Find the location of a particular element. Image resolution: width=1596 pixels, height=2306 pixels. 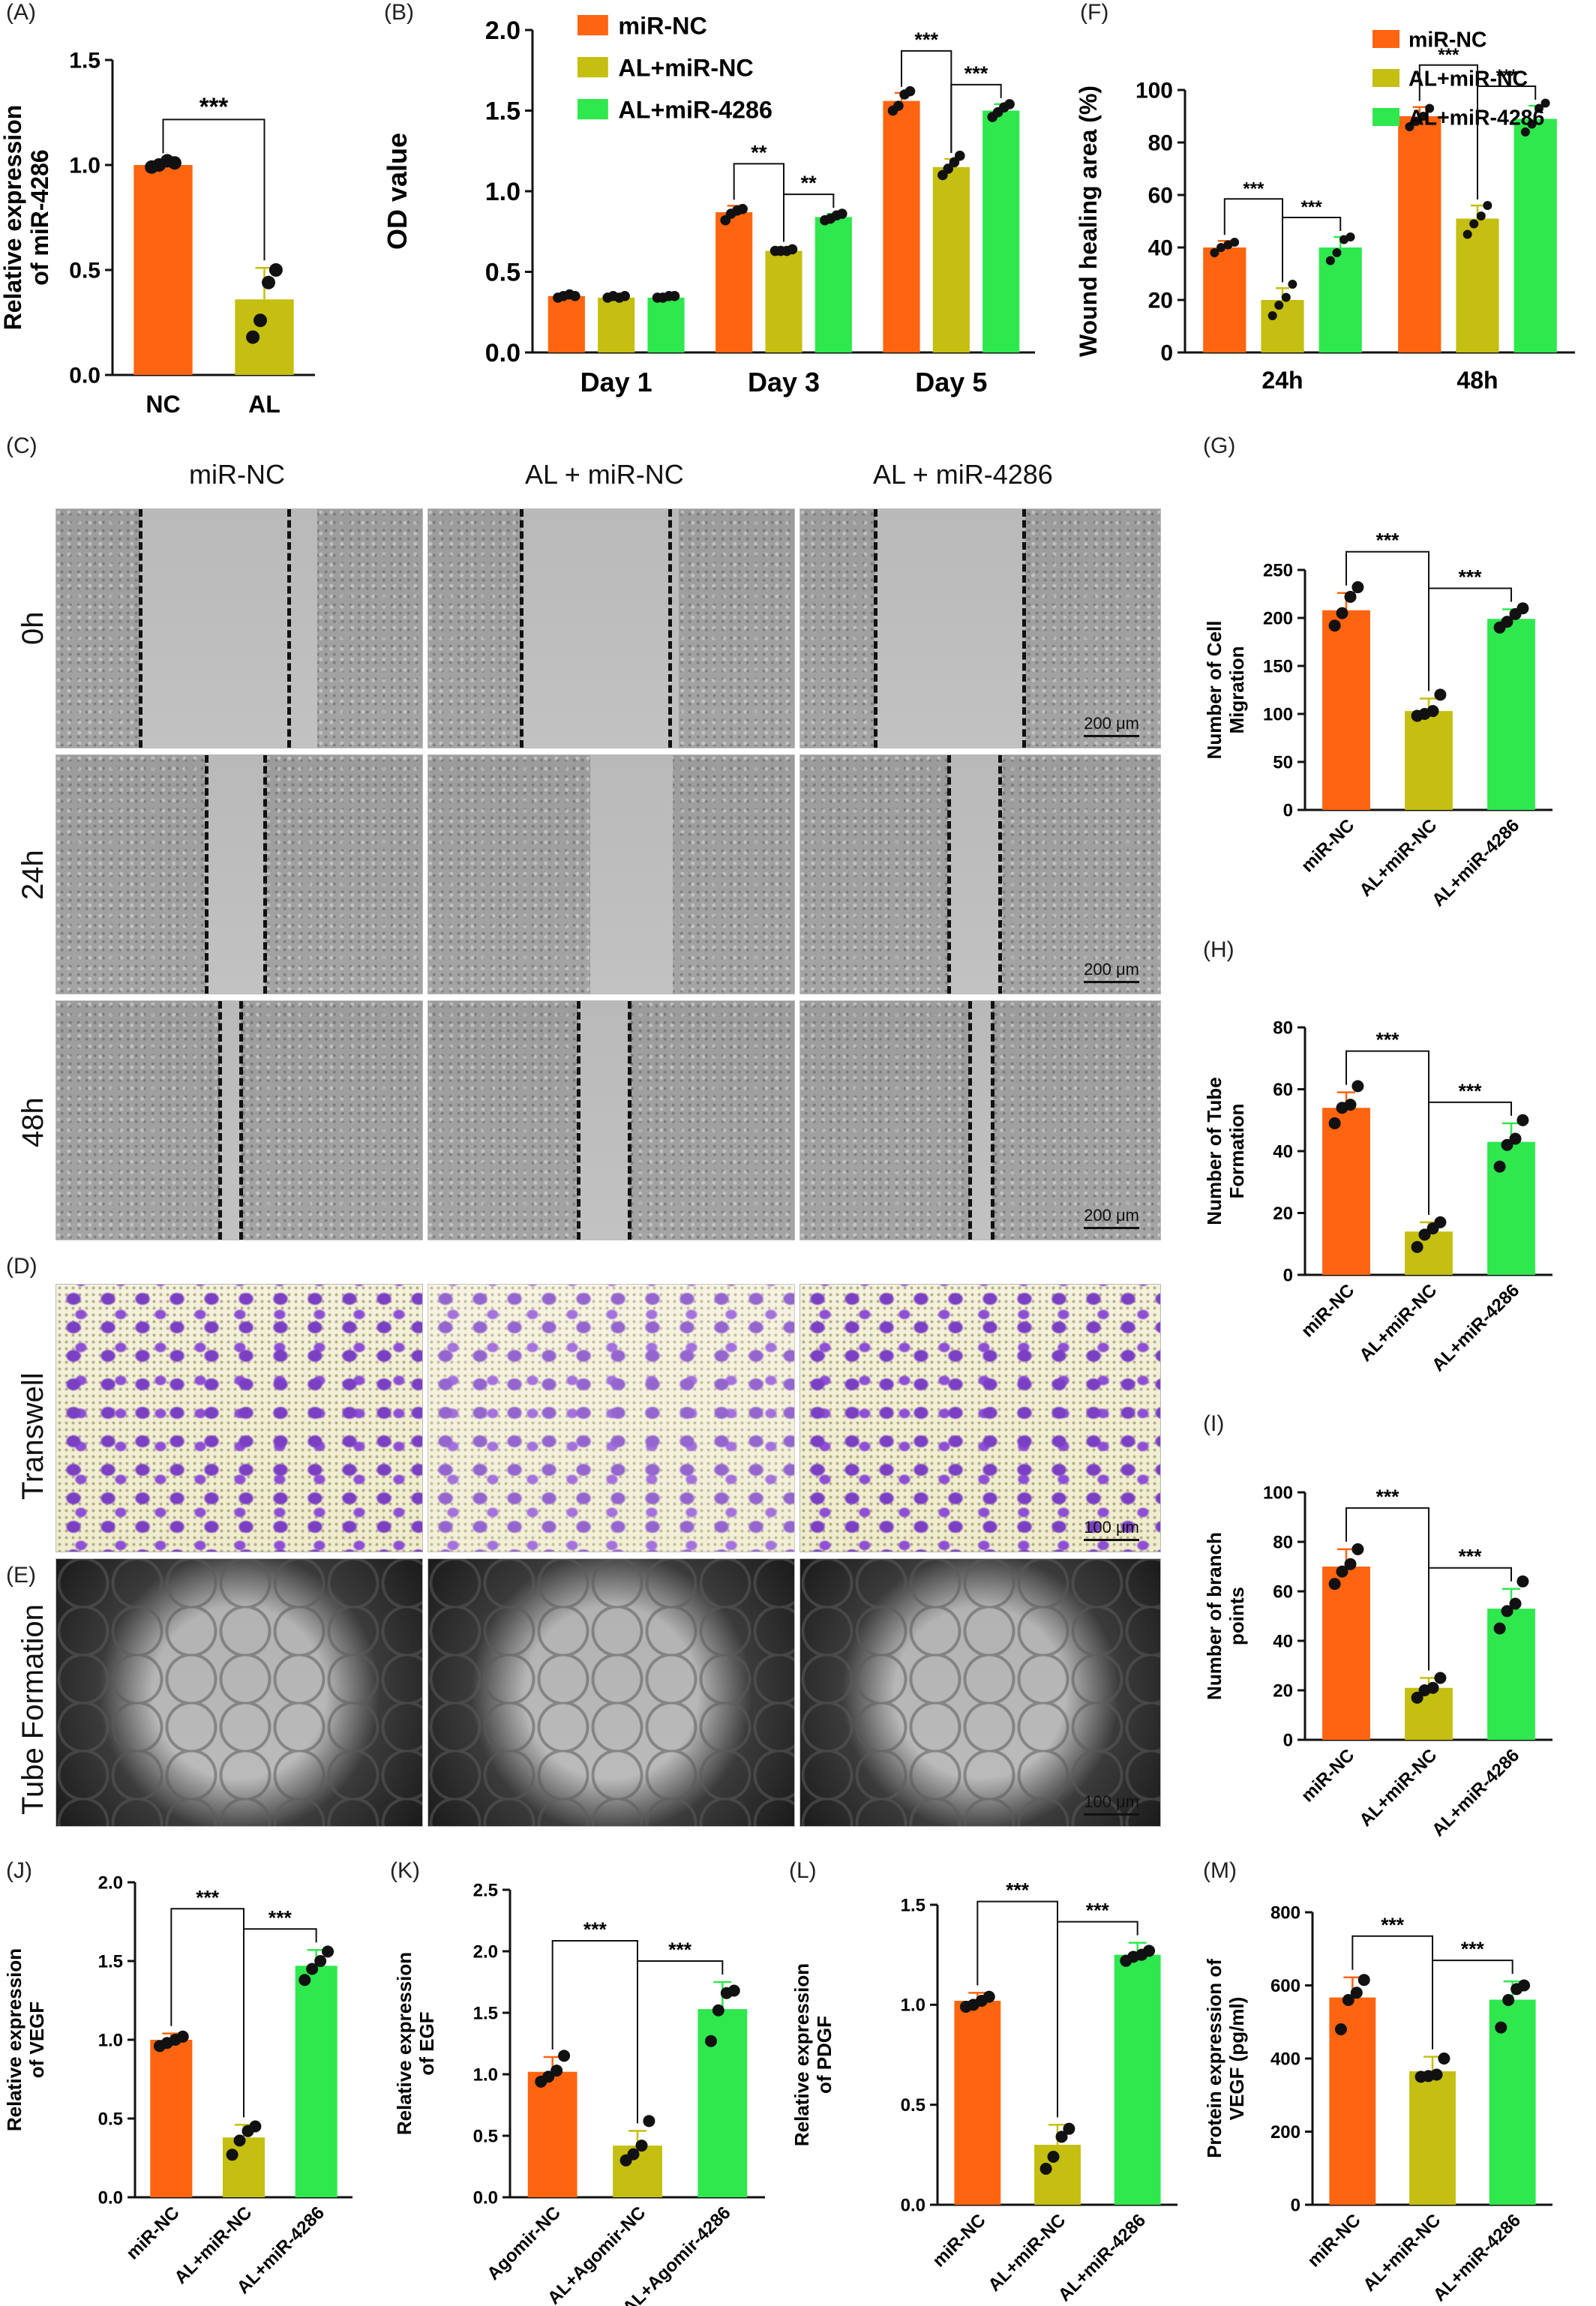

chart-j-y-tick-label: 1.5 is located at coordinates (110, 1961).